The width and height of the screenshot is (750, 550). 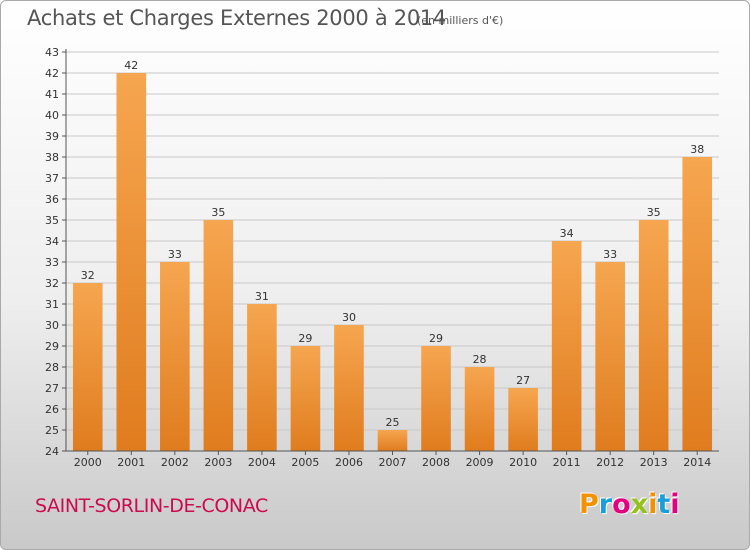 I want to click on y-tick-label: 43, so click(x=52, y=52).